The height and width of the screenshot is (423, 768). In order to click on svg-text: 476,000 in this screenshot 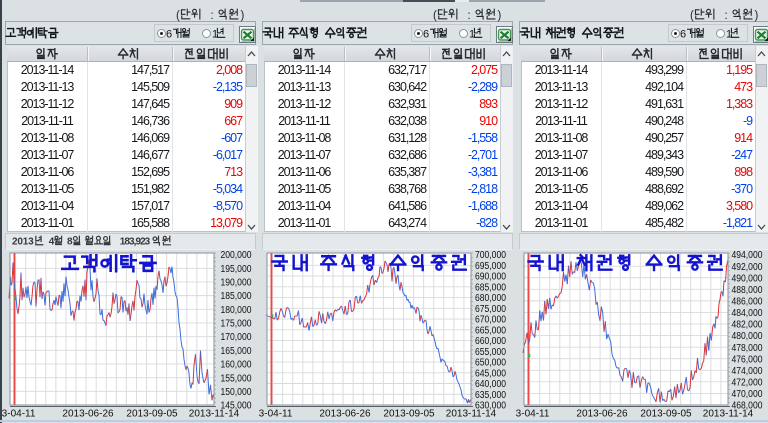, I will do `click(747, 359)`.